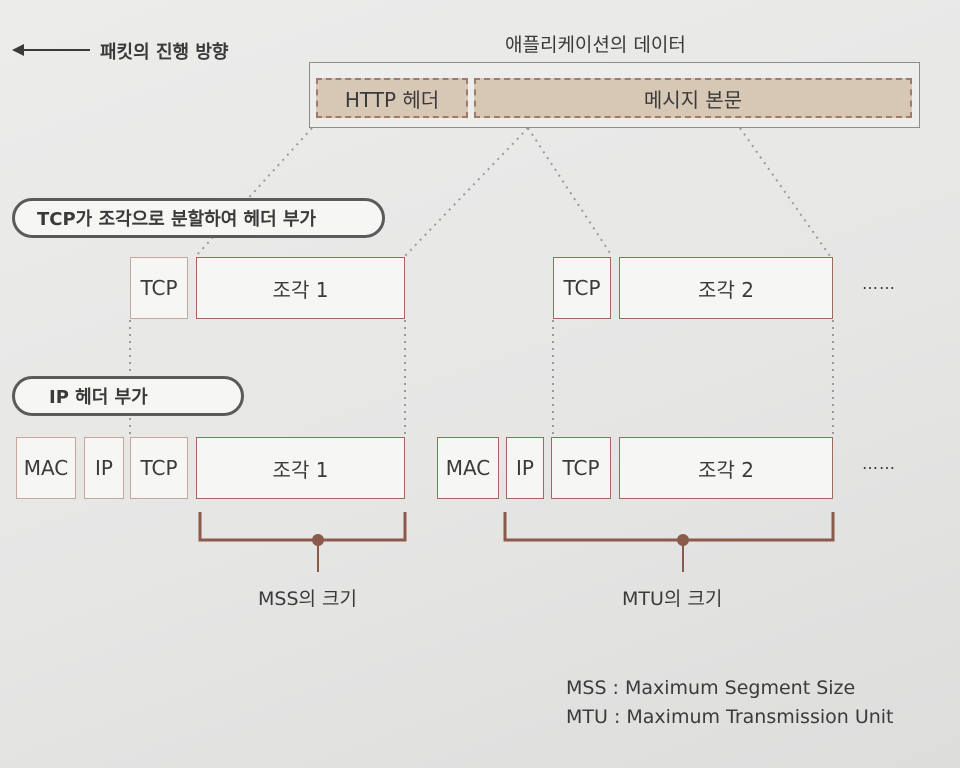 This screenshot has height=768, width=960. I want to click on tcp-header-ip-row-2-label: TCP, so click(581, 468).